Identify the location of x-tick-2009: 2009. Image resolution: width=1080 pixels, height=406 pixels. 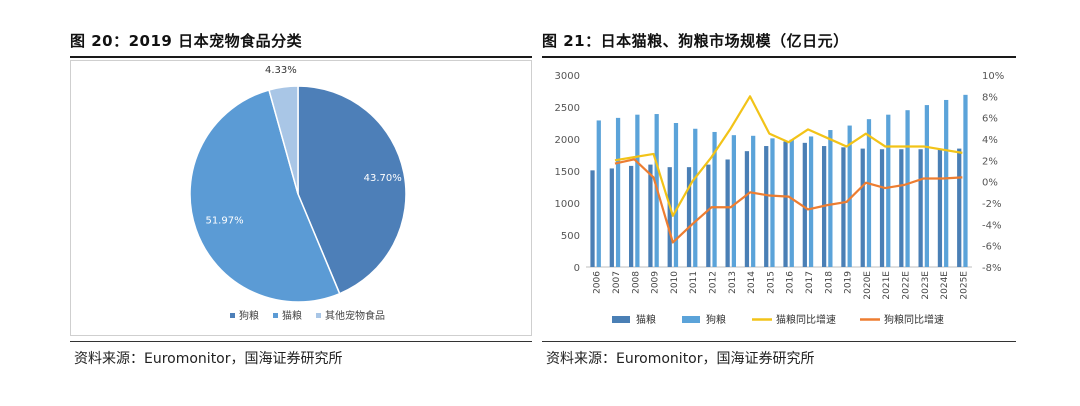
(656, 282).